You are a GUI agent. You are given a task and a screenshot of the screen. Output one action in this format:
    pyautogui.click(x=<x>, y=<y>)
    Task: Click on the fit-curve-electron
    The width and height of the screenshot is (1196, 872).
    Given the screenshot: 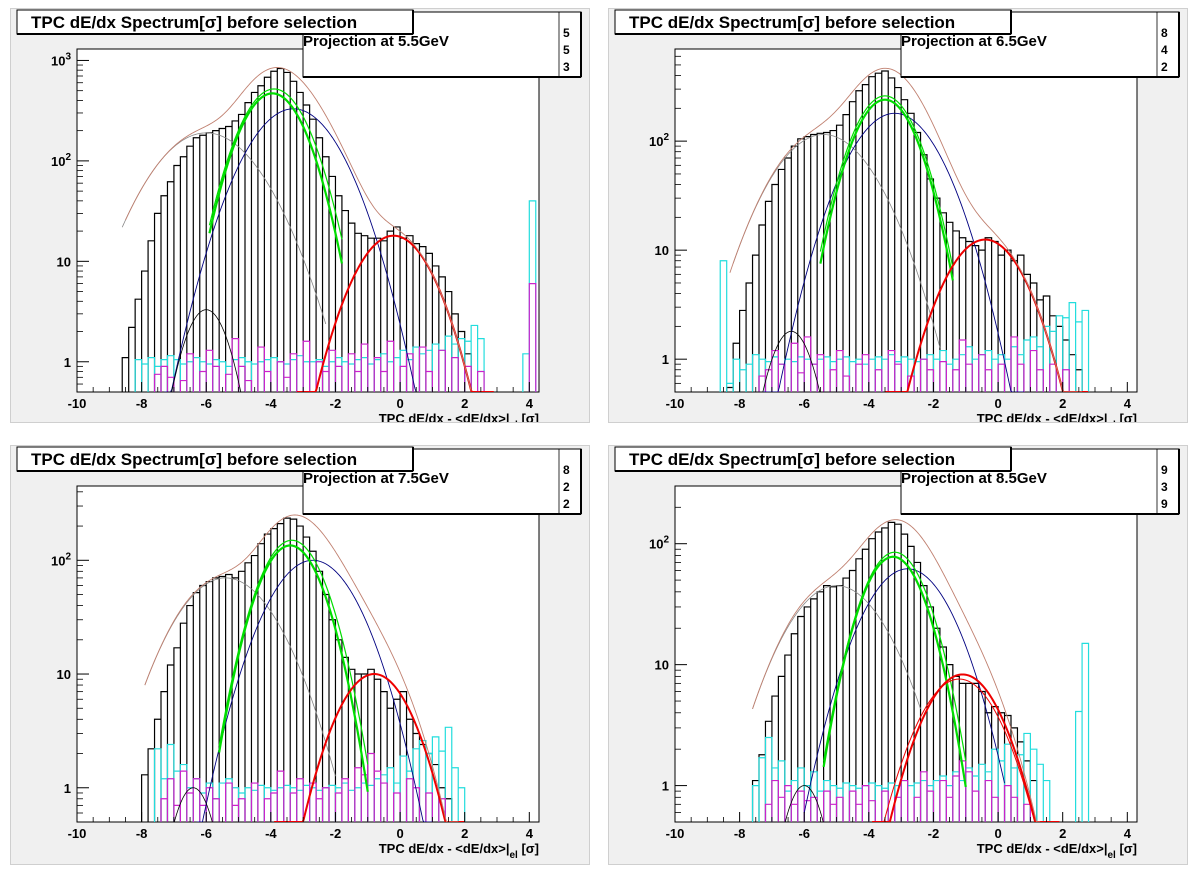 What is the action you would take?
    pyautogui.click(x=369, y=747)
    